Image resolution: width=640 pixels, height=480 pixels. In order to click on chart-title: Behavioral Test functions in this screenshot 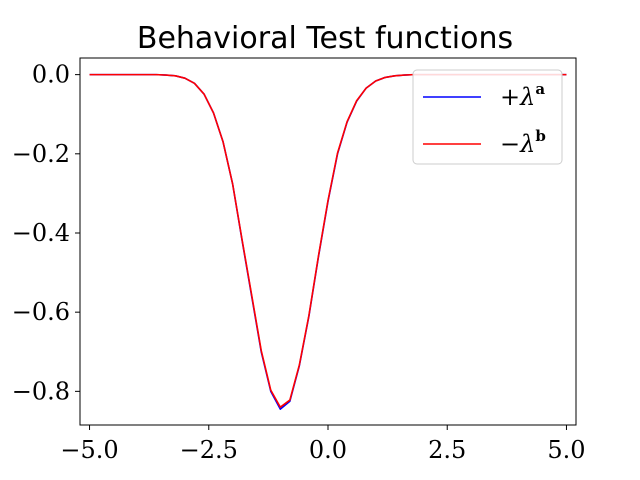, I will do `click(325, 38)`.